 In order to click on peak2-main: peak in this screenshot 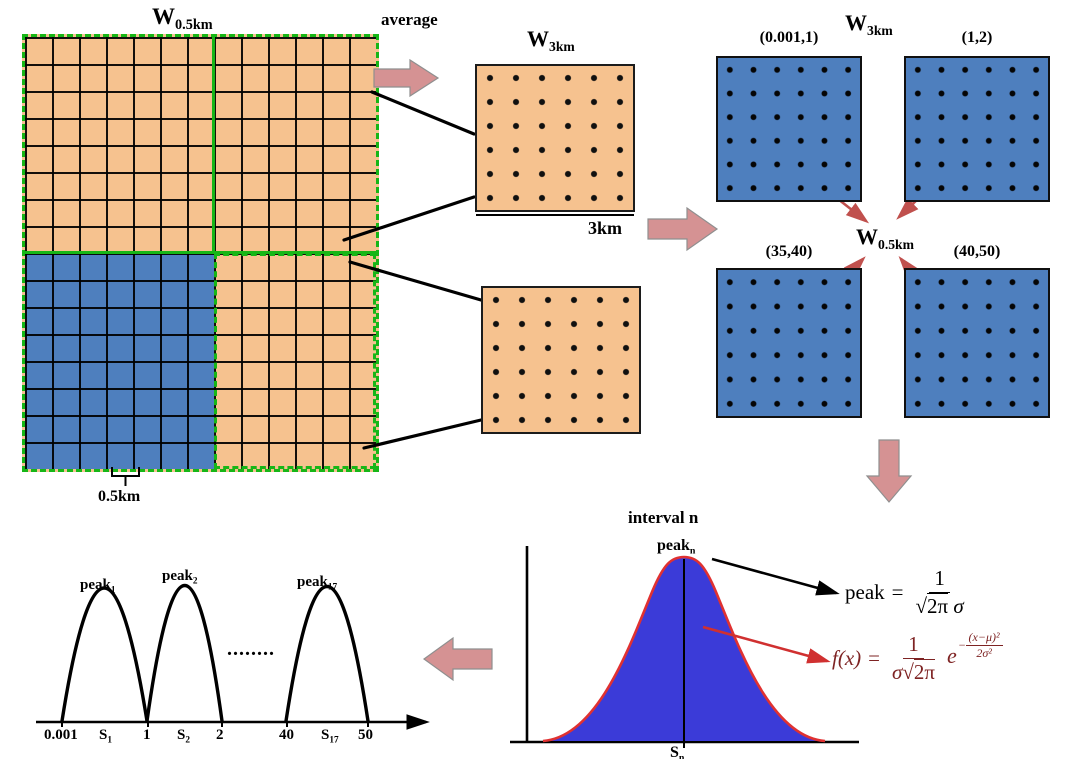, I will do `click(177, 576)`.